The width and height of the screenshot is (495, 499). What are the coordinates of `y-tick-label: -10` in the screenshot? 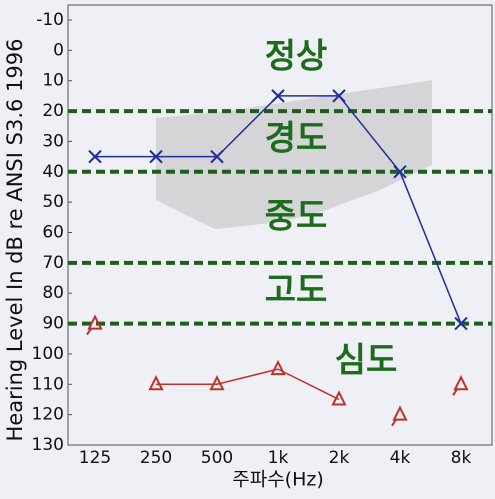 It's located at (50, 20).